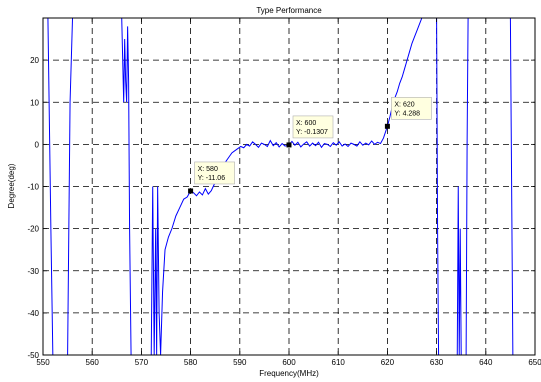 The height and width of the screenshot is (382, 541). What do you see at coordinates (289, 362) in the screenshot?
I see `x-tick-label: 600` at bounding box center [289, 362].